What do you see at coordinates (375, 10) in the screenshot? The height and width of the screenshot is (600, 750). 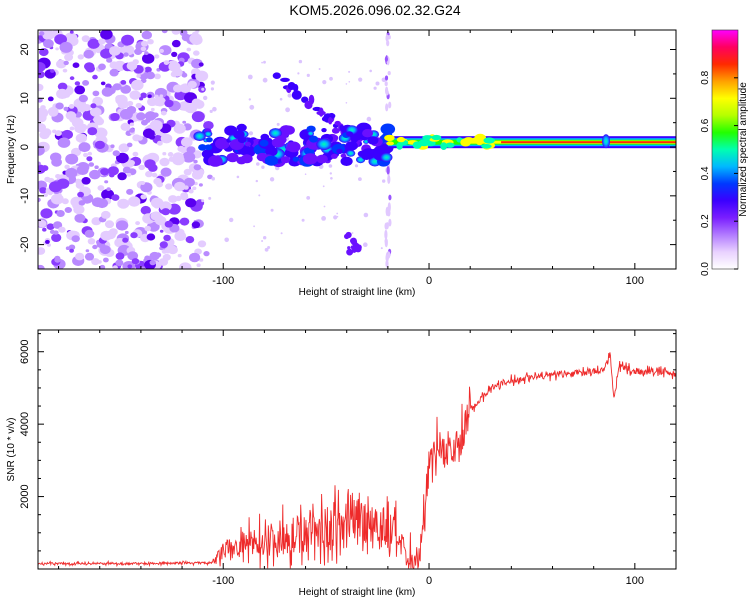 I see `chart-title: KOM5.2026.096.02.32.G24` at bounding box center [375, 10].